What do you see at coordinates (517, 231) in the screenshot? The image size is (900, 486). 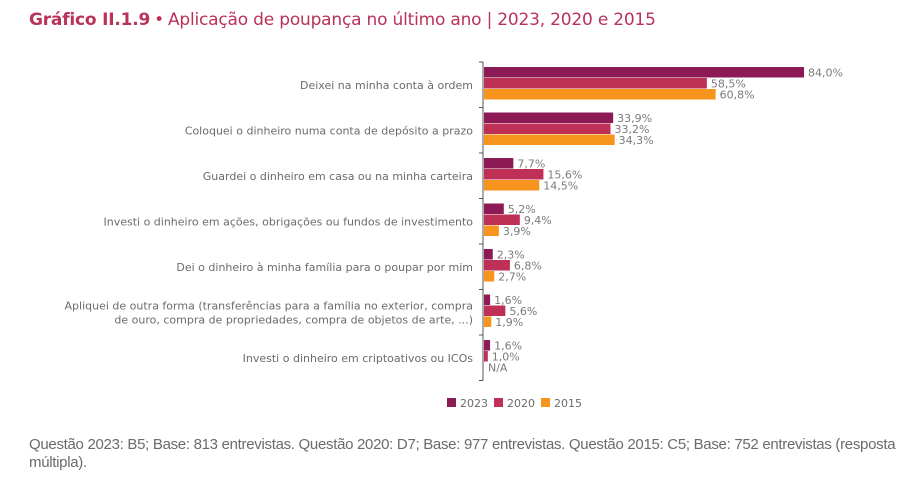 I see `data-label-2015: 3,9%` at bounding box center [517, 231].